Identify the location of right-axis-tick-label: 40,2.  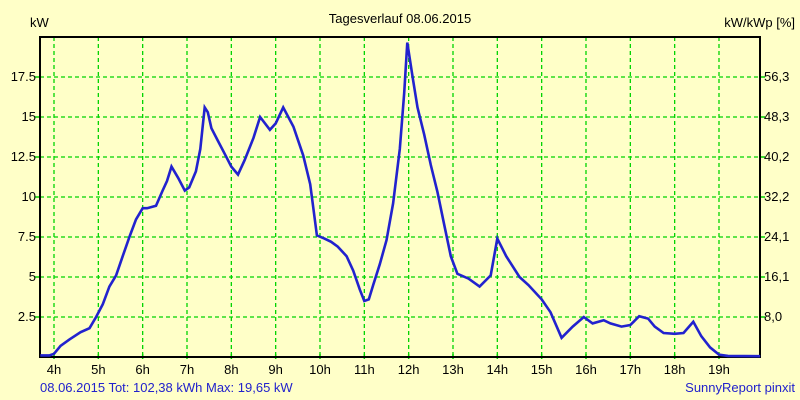
(777, 156).